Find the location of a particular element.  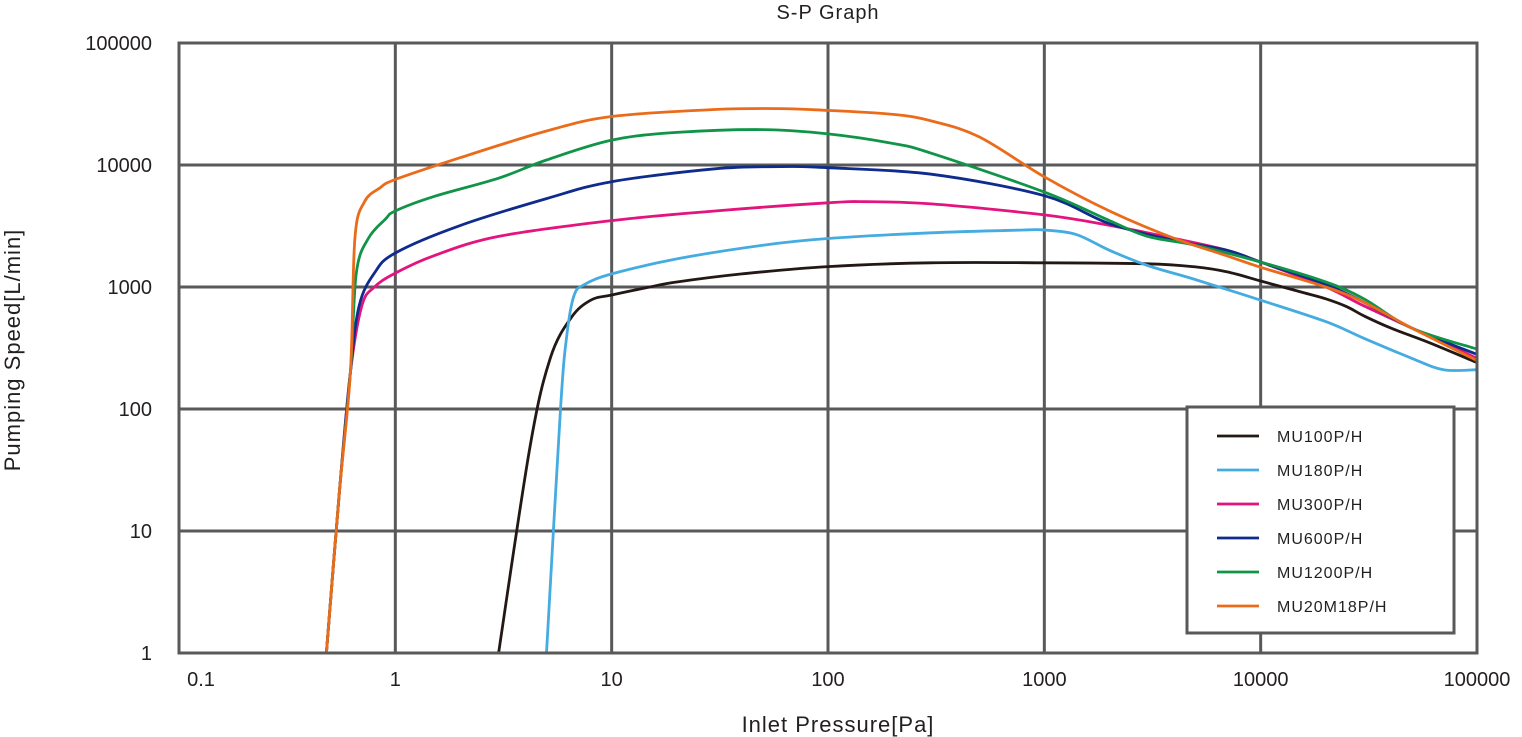

legend-label: MU100P/H is located at coordinates (1320, 437).